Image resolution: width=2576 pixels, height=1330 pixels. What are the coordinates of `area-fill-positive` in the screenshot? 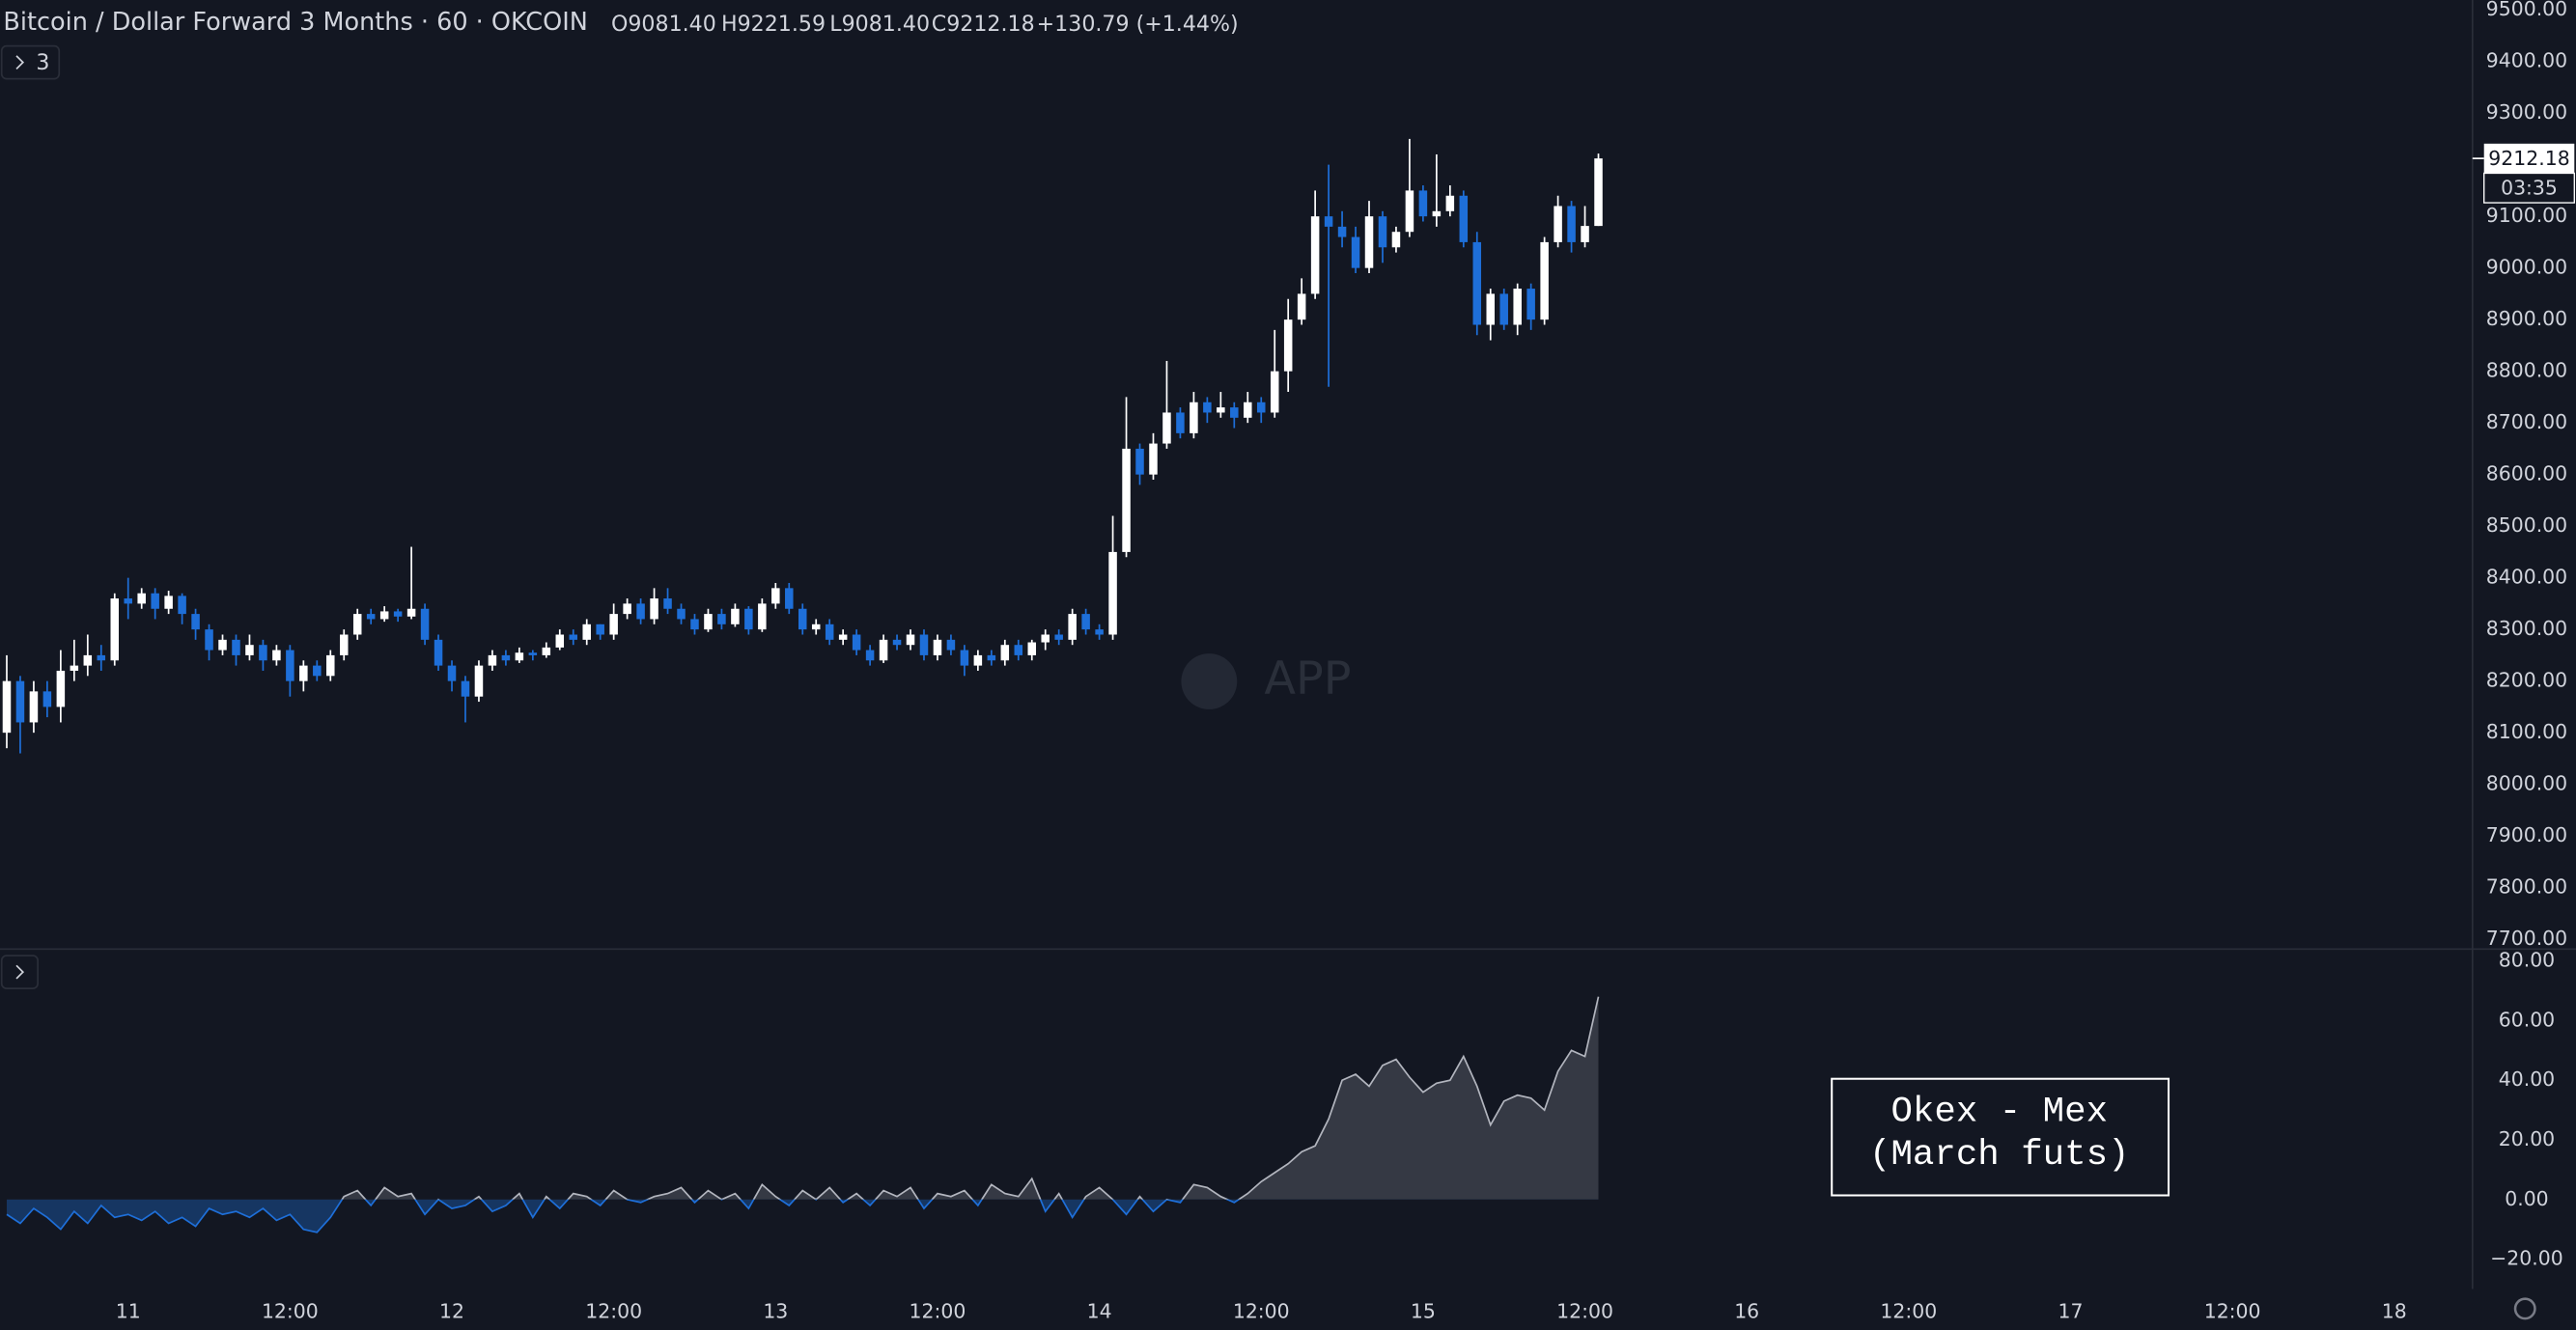 It's located at (803, 1098).